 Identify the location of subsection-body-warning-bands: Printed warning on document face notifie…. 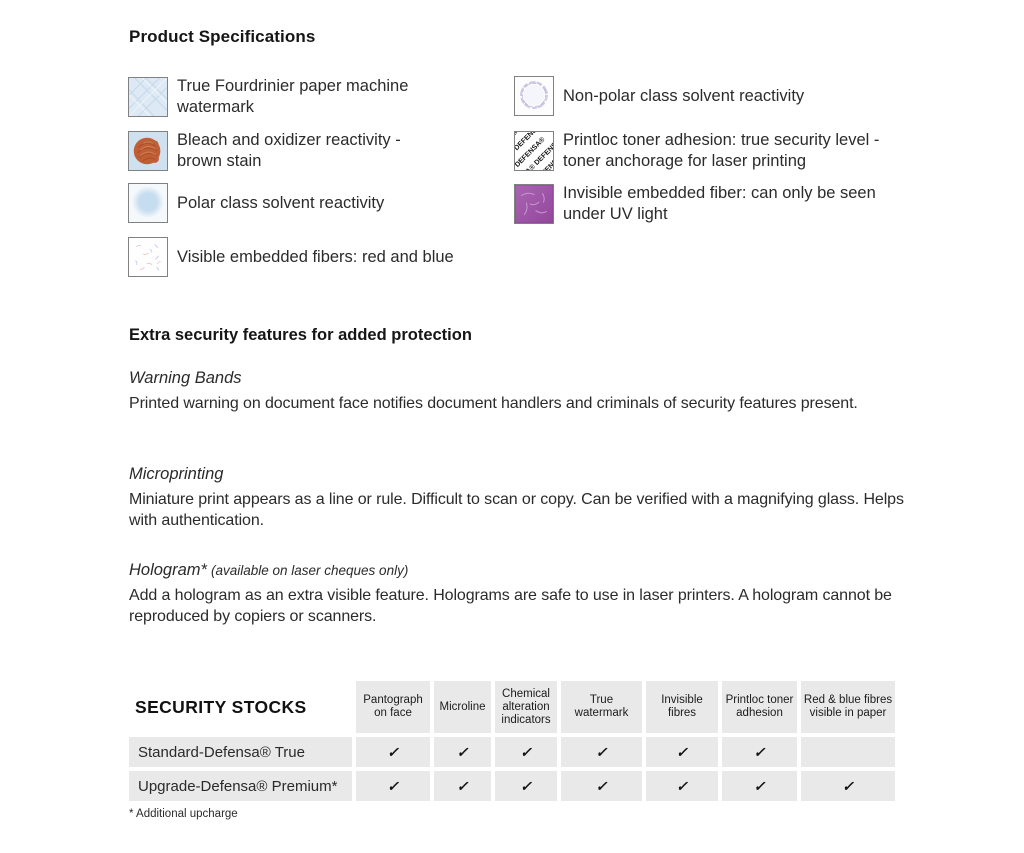
(493, 403).